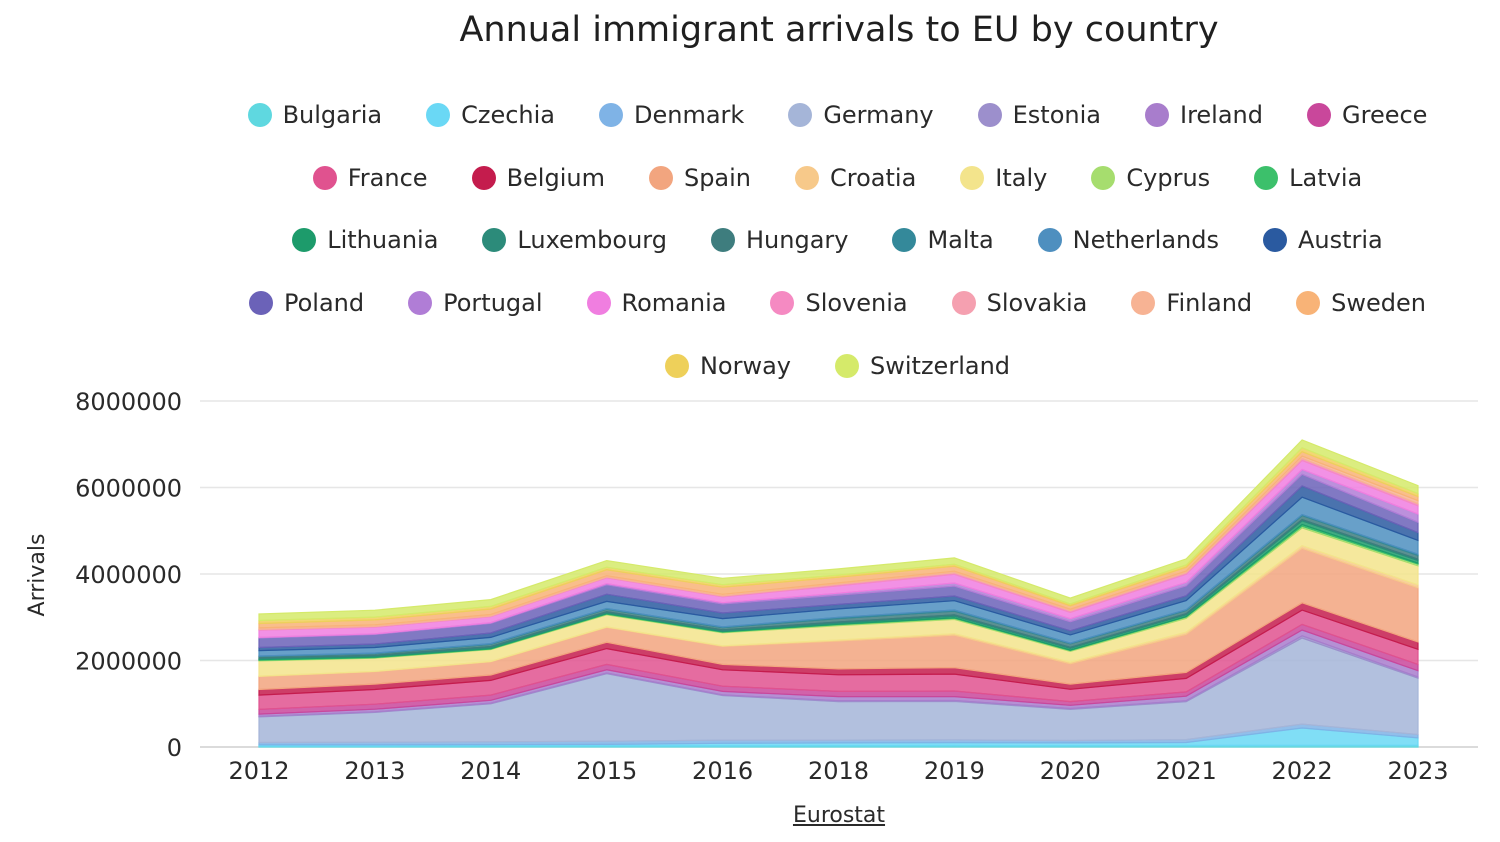 This screenshot has height=842, width=1500. I want to click on legend-item-sweden: Sweden, so click(1361, 303).